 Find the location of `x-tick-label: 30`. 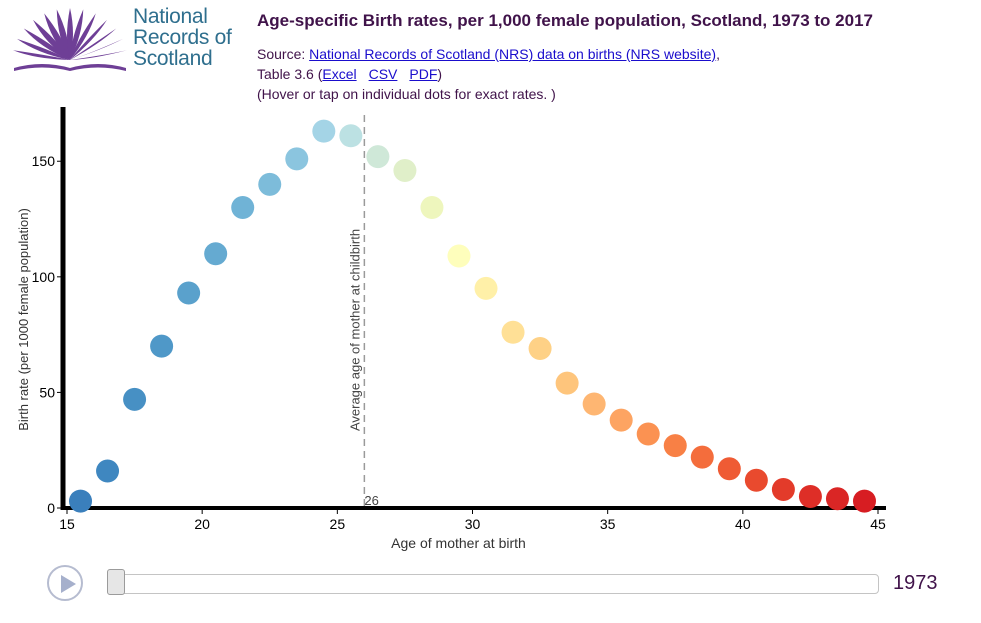

x-tick-label: 30 is located at coordinates (473, 524).